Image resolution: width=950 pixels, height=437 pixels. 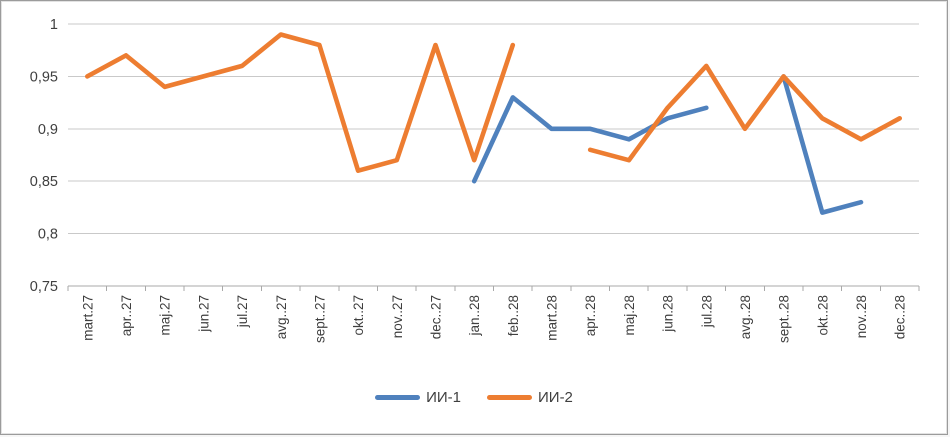 What do you see at coordinates (706, 311) in the screenshot?
I see `x-tick-label: jul.28` at bounding box center [706, 311].